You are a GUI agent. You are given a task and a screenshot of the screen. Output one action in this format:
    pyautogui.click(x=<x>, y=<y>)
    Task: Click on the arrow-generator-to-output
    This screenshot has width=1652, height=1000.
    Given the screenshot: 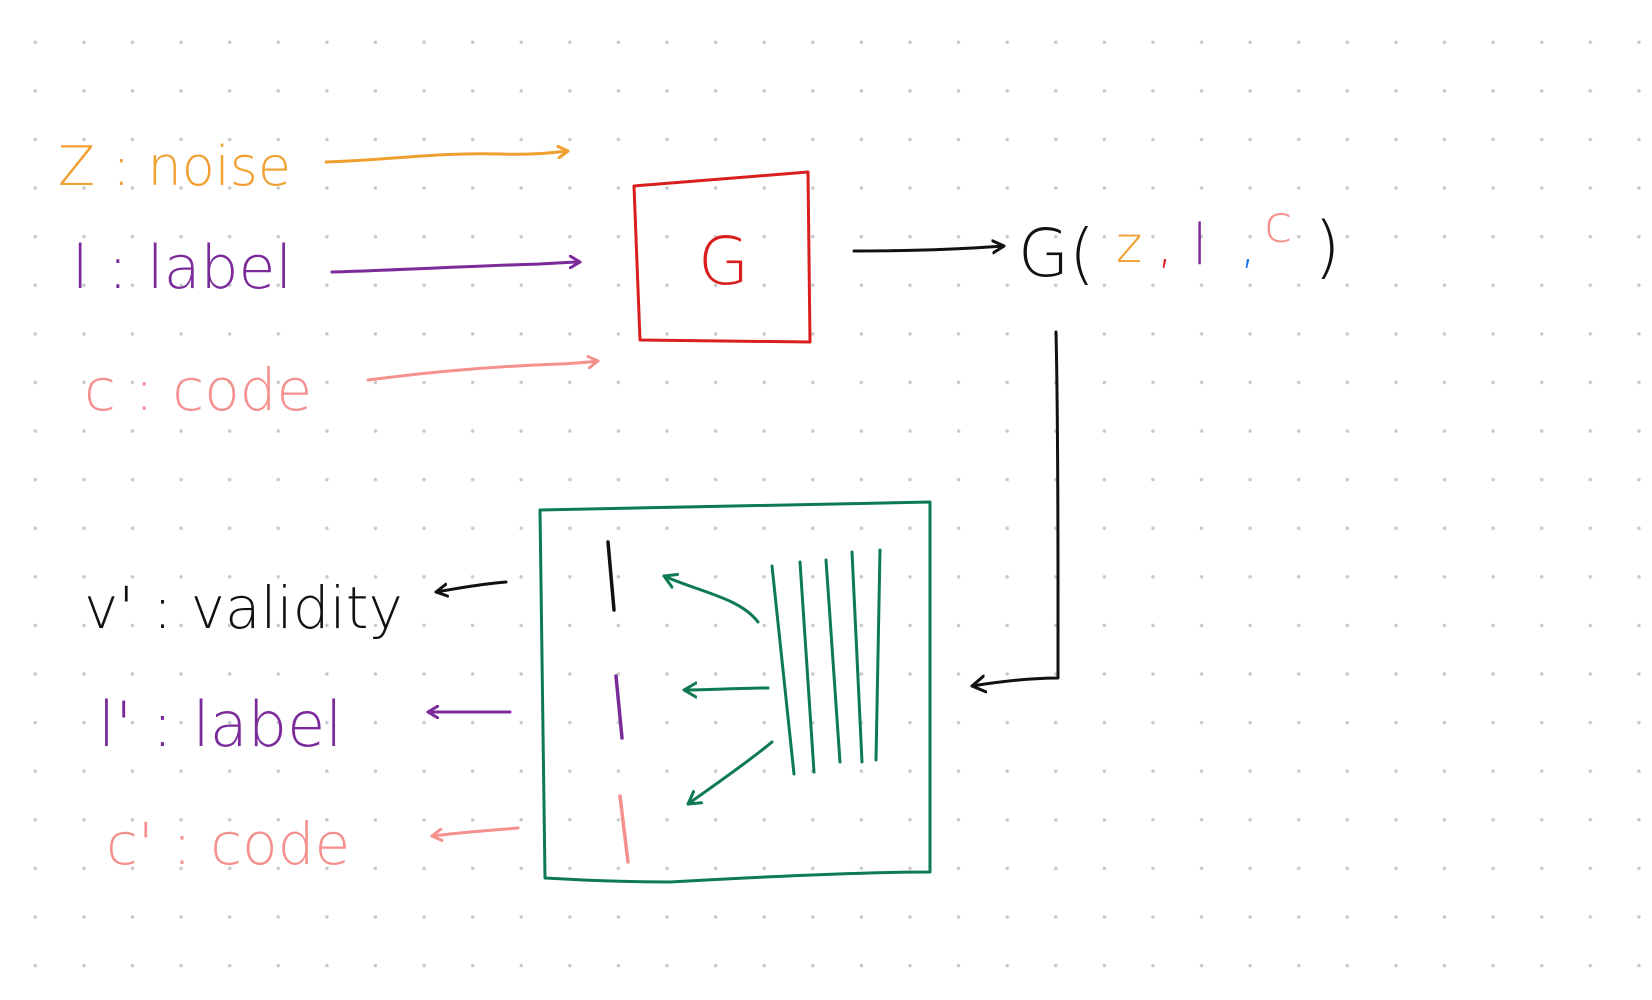 What is the action you would take?
    pyautogui.click(x=929, y=248)
    